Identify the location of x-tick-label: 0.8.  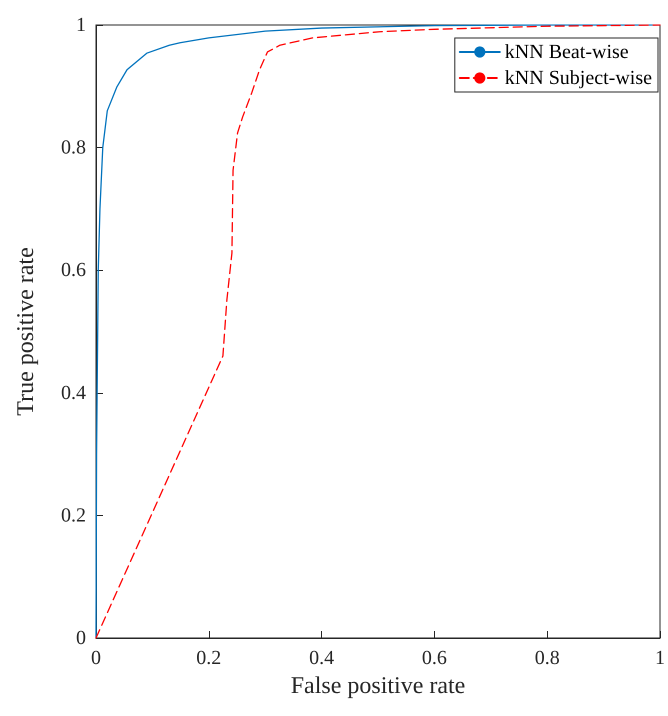
(547, 658).